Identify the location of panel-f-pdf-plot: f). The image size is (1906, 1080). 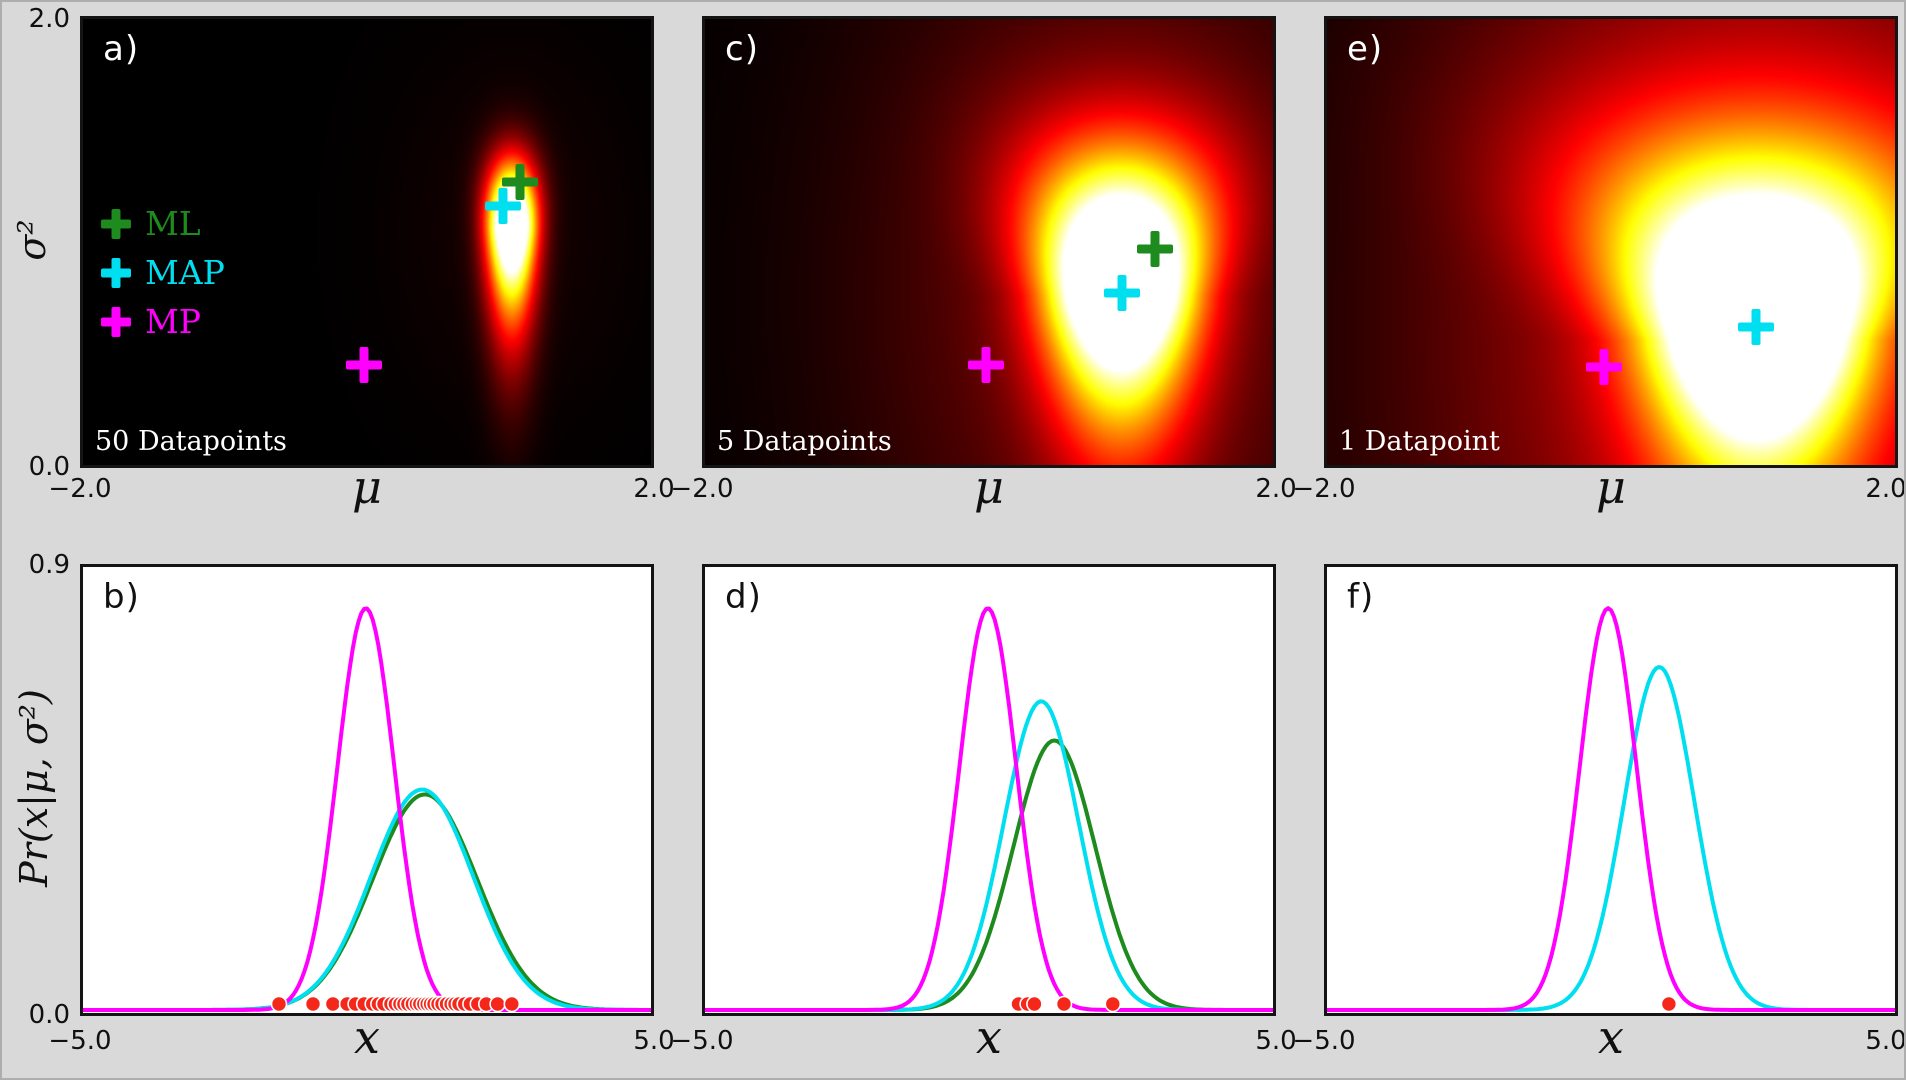
(1611, 790).